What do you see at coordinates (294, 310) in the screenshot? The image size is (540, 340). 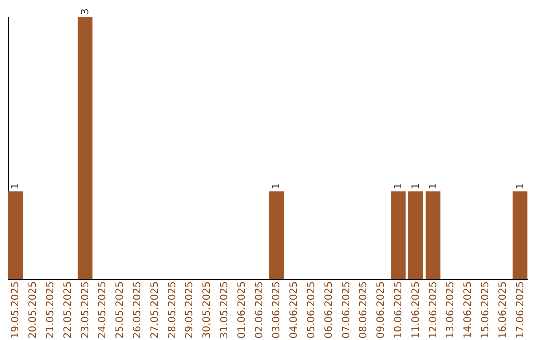 I see `x-tick-label: 04.06.2025` at bounding box center [294, 310].